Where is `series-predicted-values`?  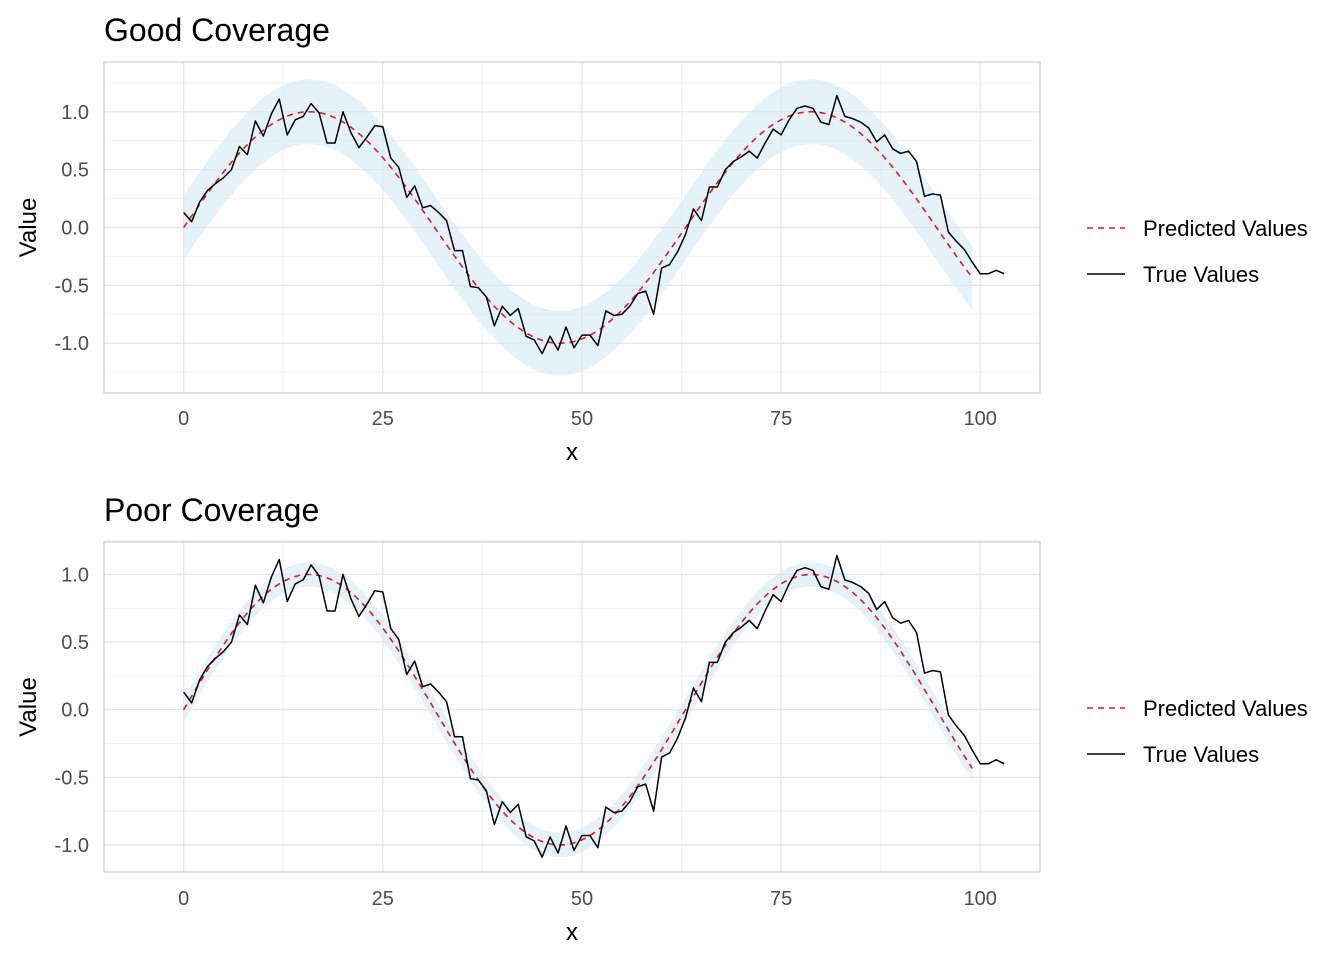
series-predicted-values is located at coordinates (578, 228).